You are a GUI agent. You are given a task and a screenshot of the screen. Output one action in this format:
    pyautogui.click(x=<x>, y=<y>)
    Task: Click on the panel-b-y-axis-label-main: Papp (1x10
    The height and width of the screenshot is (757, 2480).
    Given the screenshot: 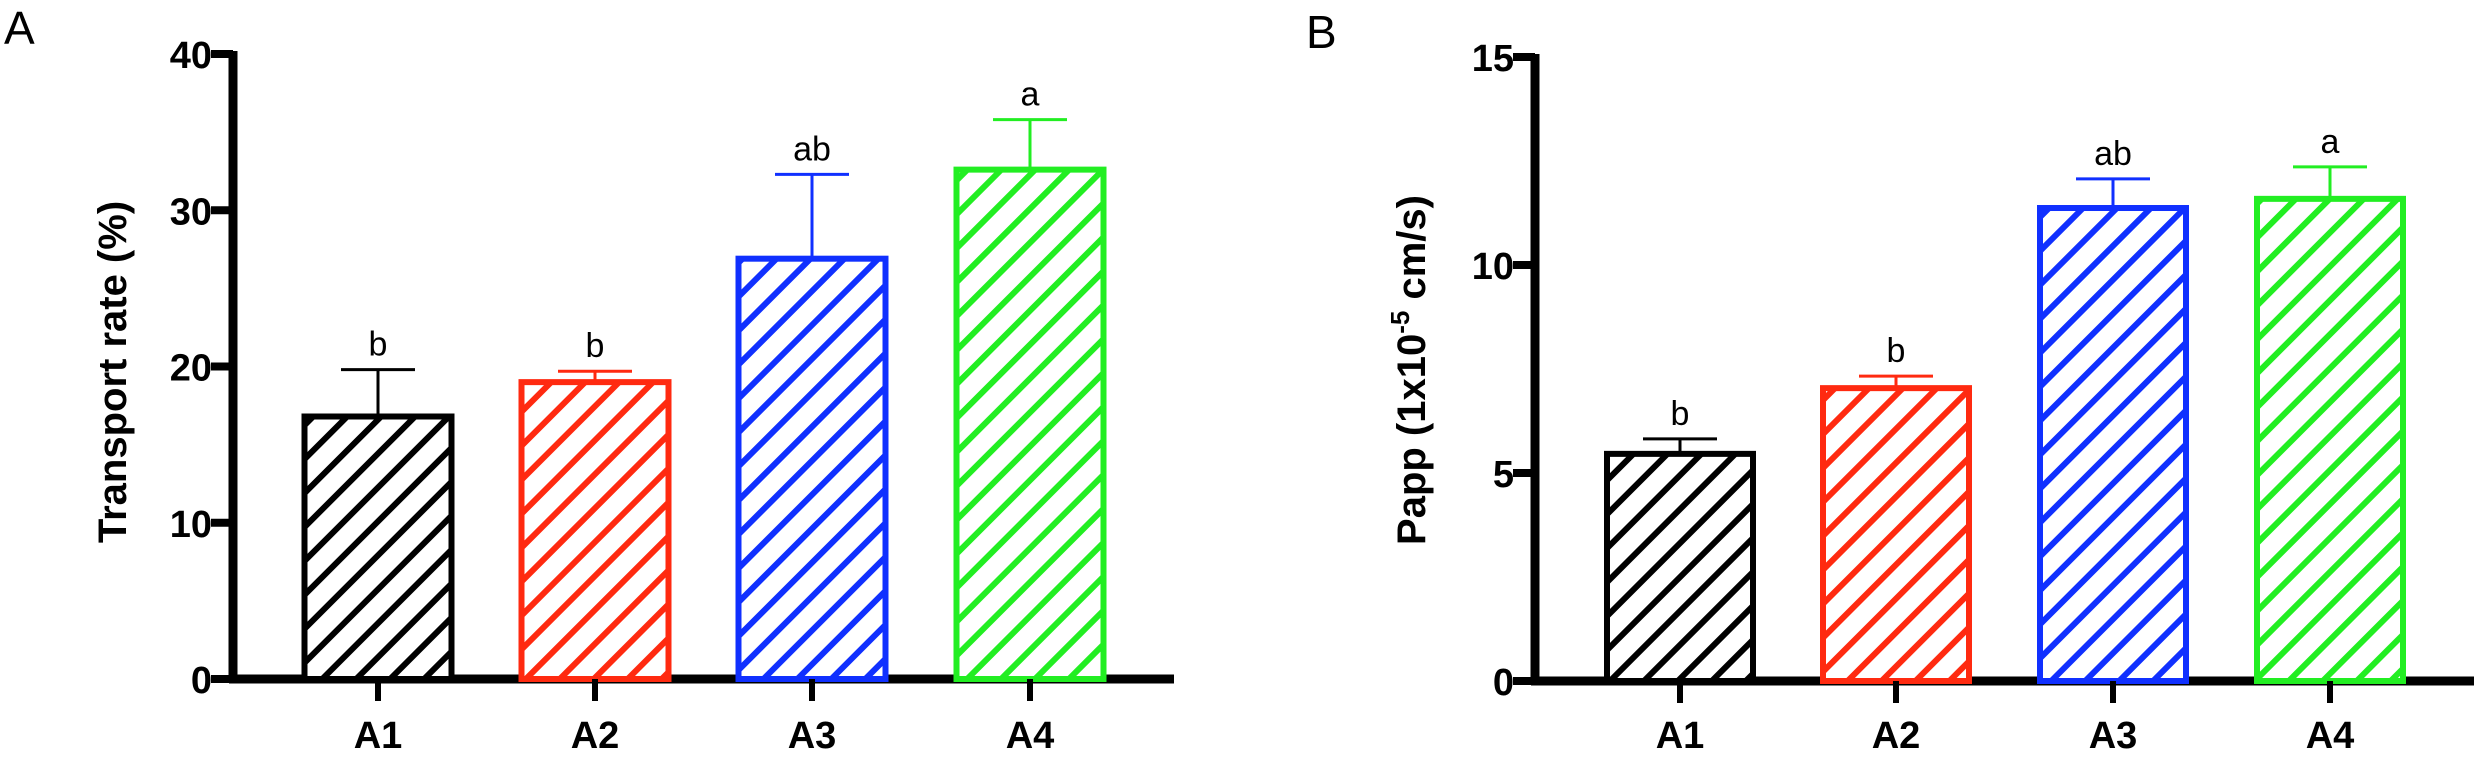 What is the action you would take?
    pyautogui.click(x=1412, y=439)
    